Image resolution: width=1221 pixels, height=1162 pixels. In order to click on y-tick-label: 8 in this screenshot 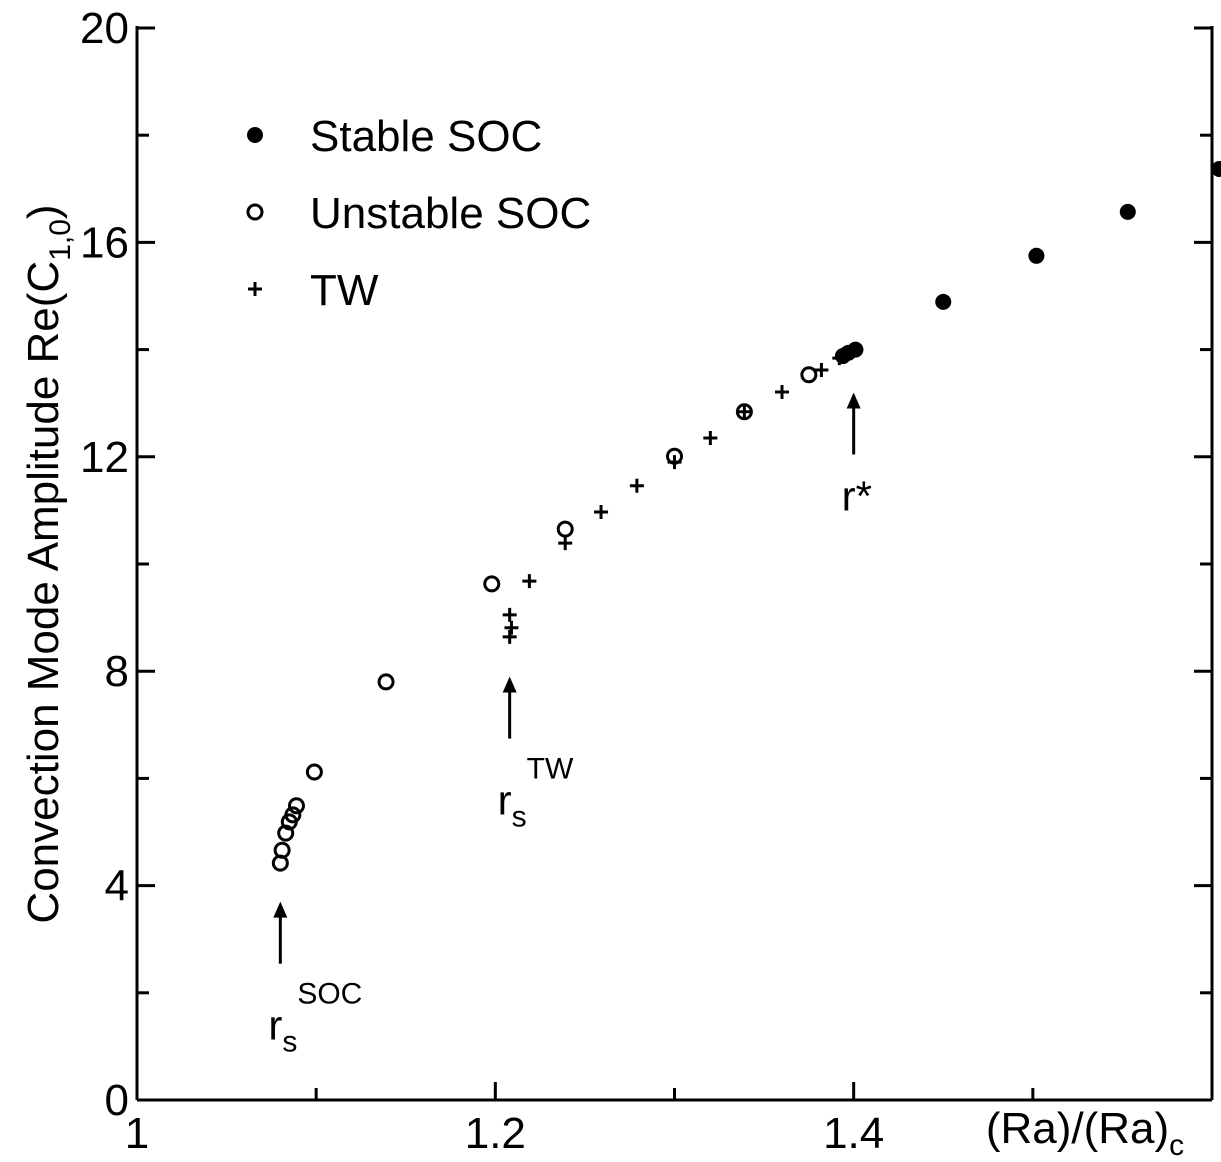, I will do `click(117, 671)`.